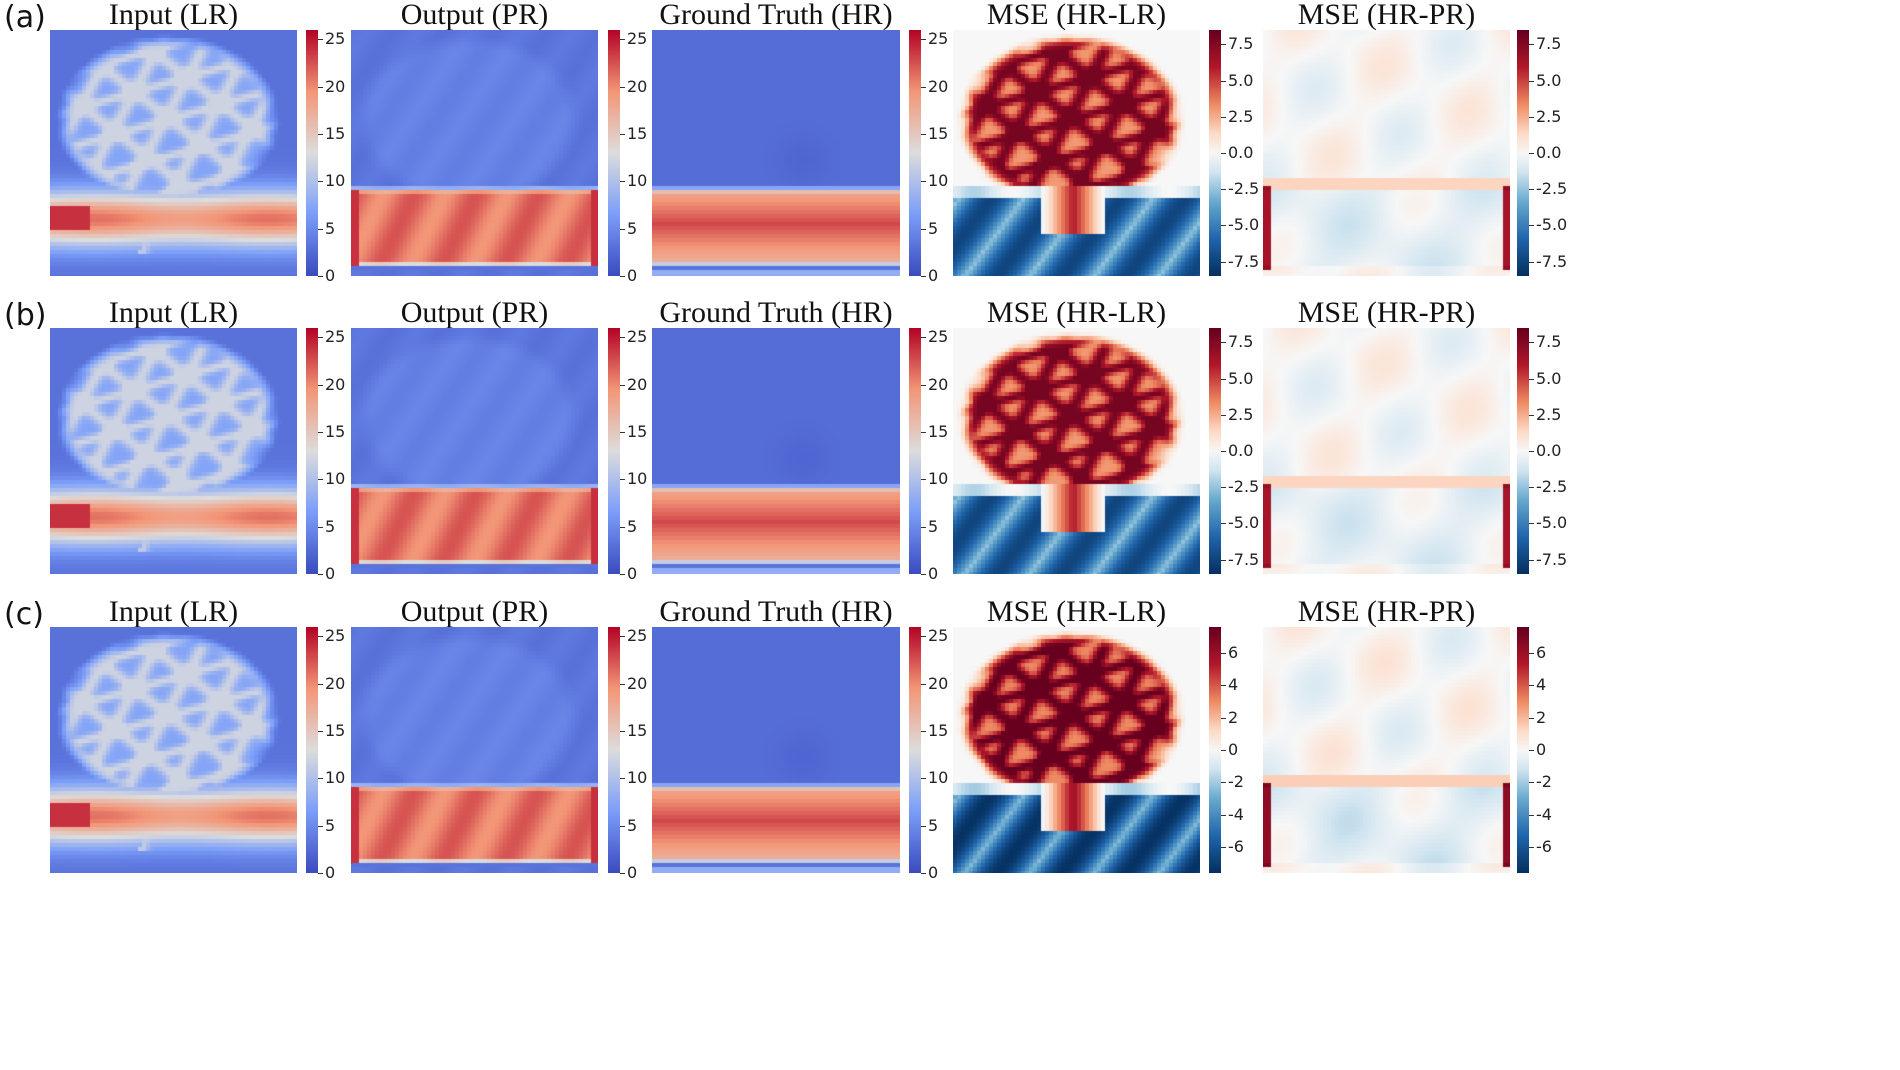 The height and width of the screenshot is (1070, 1900). I want to click on colorbar-tick-label: 2.5, so click(1241, 116).